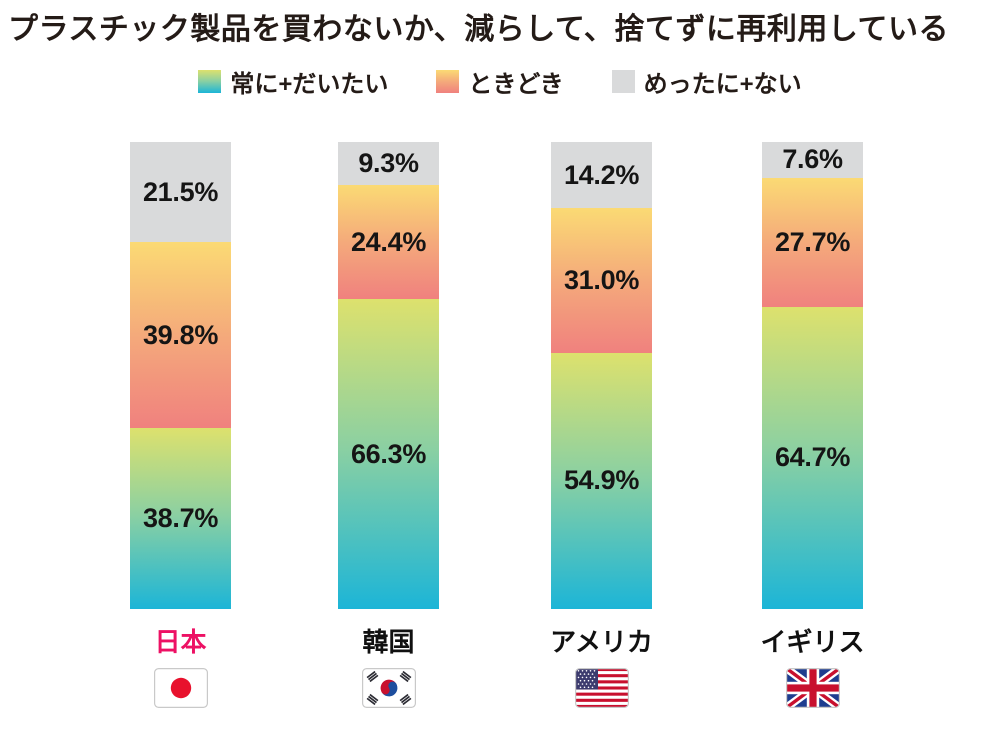  I want to click on bar-column-1: 21.5% 39.8% 38.7% 日本, so click(180, 425).